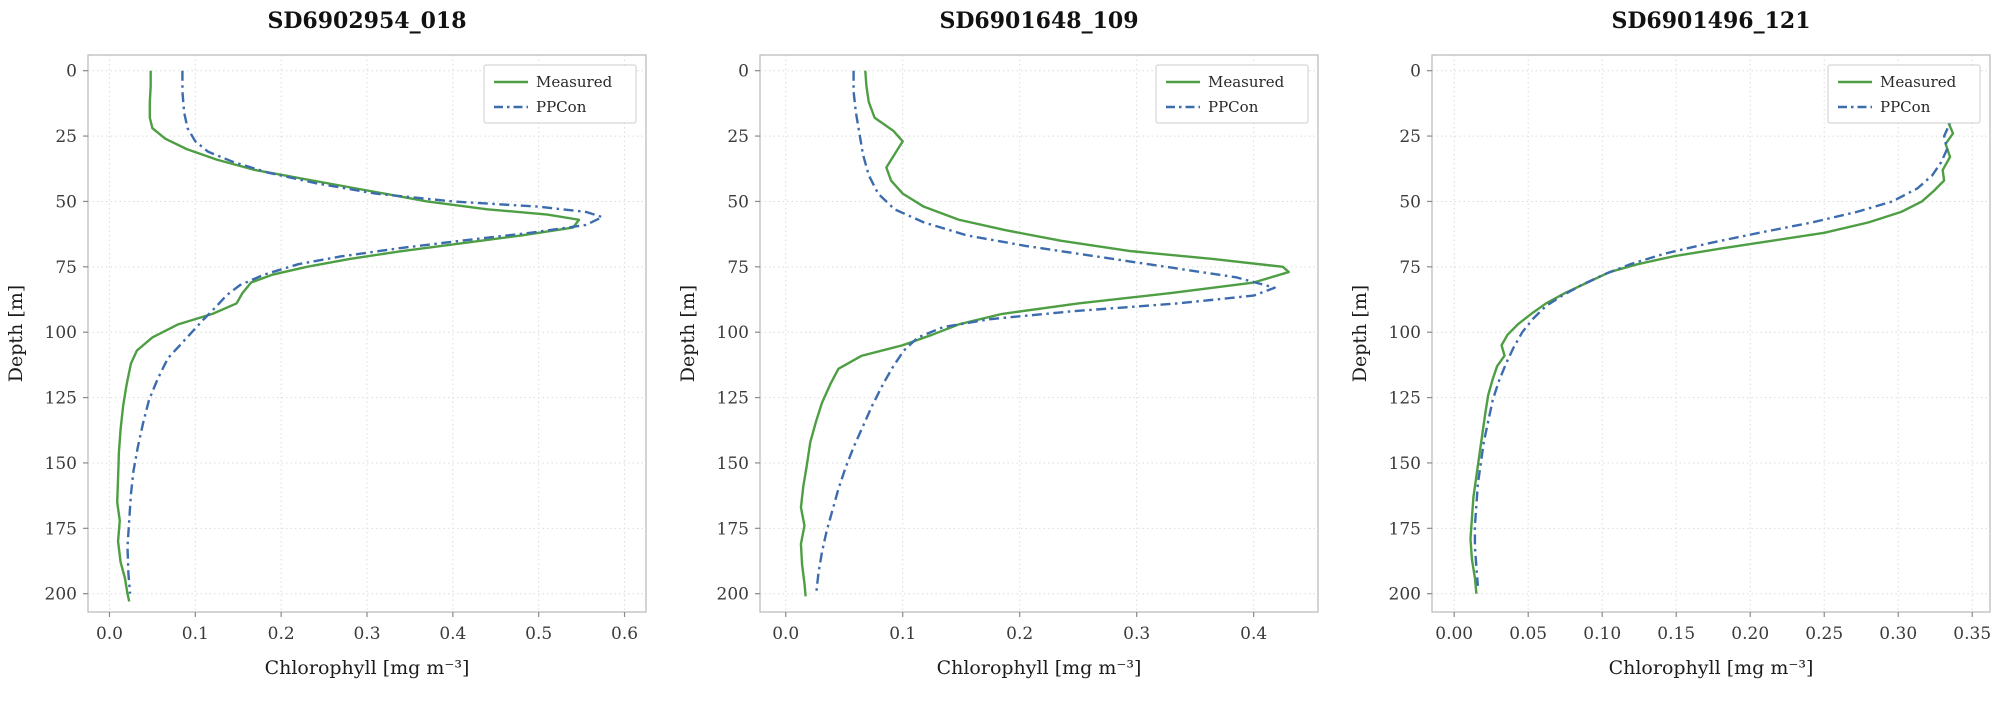 The width and height of the screenshot is (2016, 712). What do you see at coordinates (538, 634) in the screenshot?
I see `x-tick-label: 0.5` at bounding box center [538, 634].